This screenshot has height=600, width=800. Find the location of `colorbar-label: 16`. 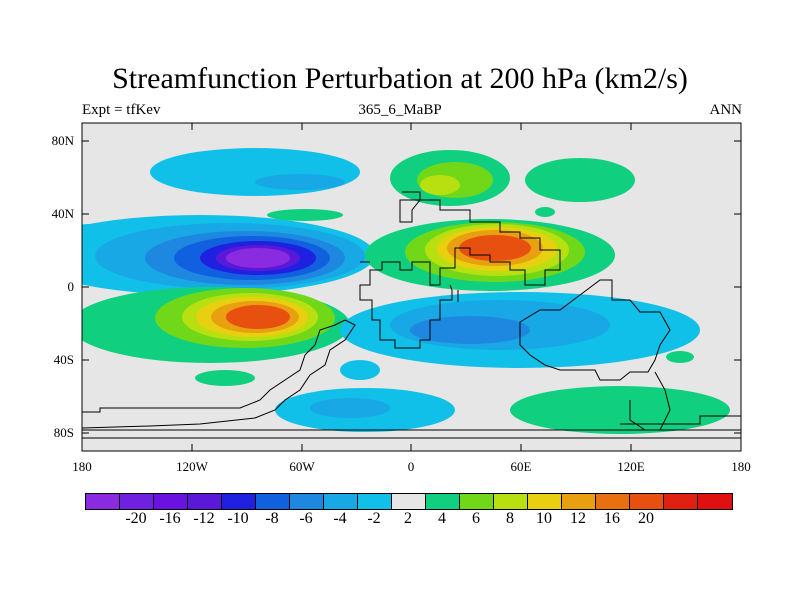

colorbar-label: 16 is located at coordinates (612, 518).